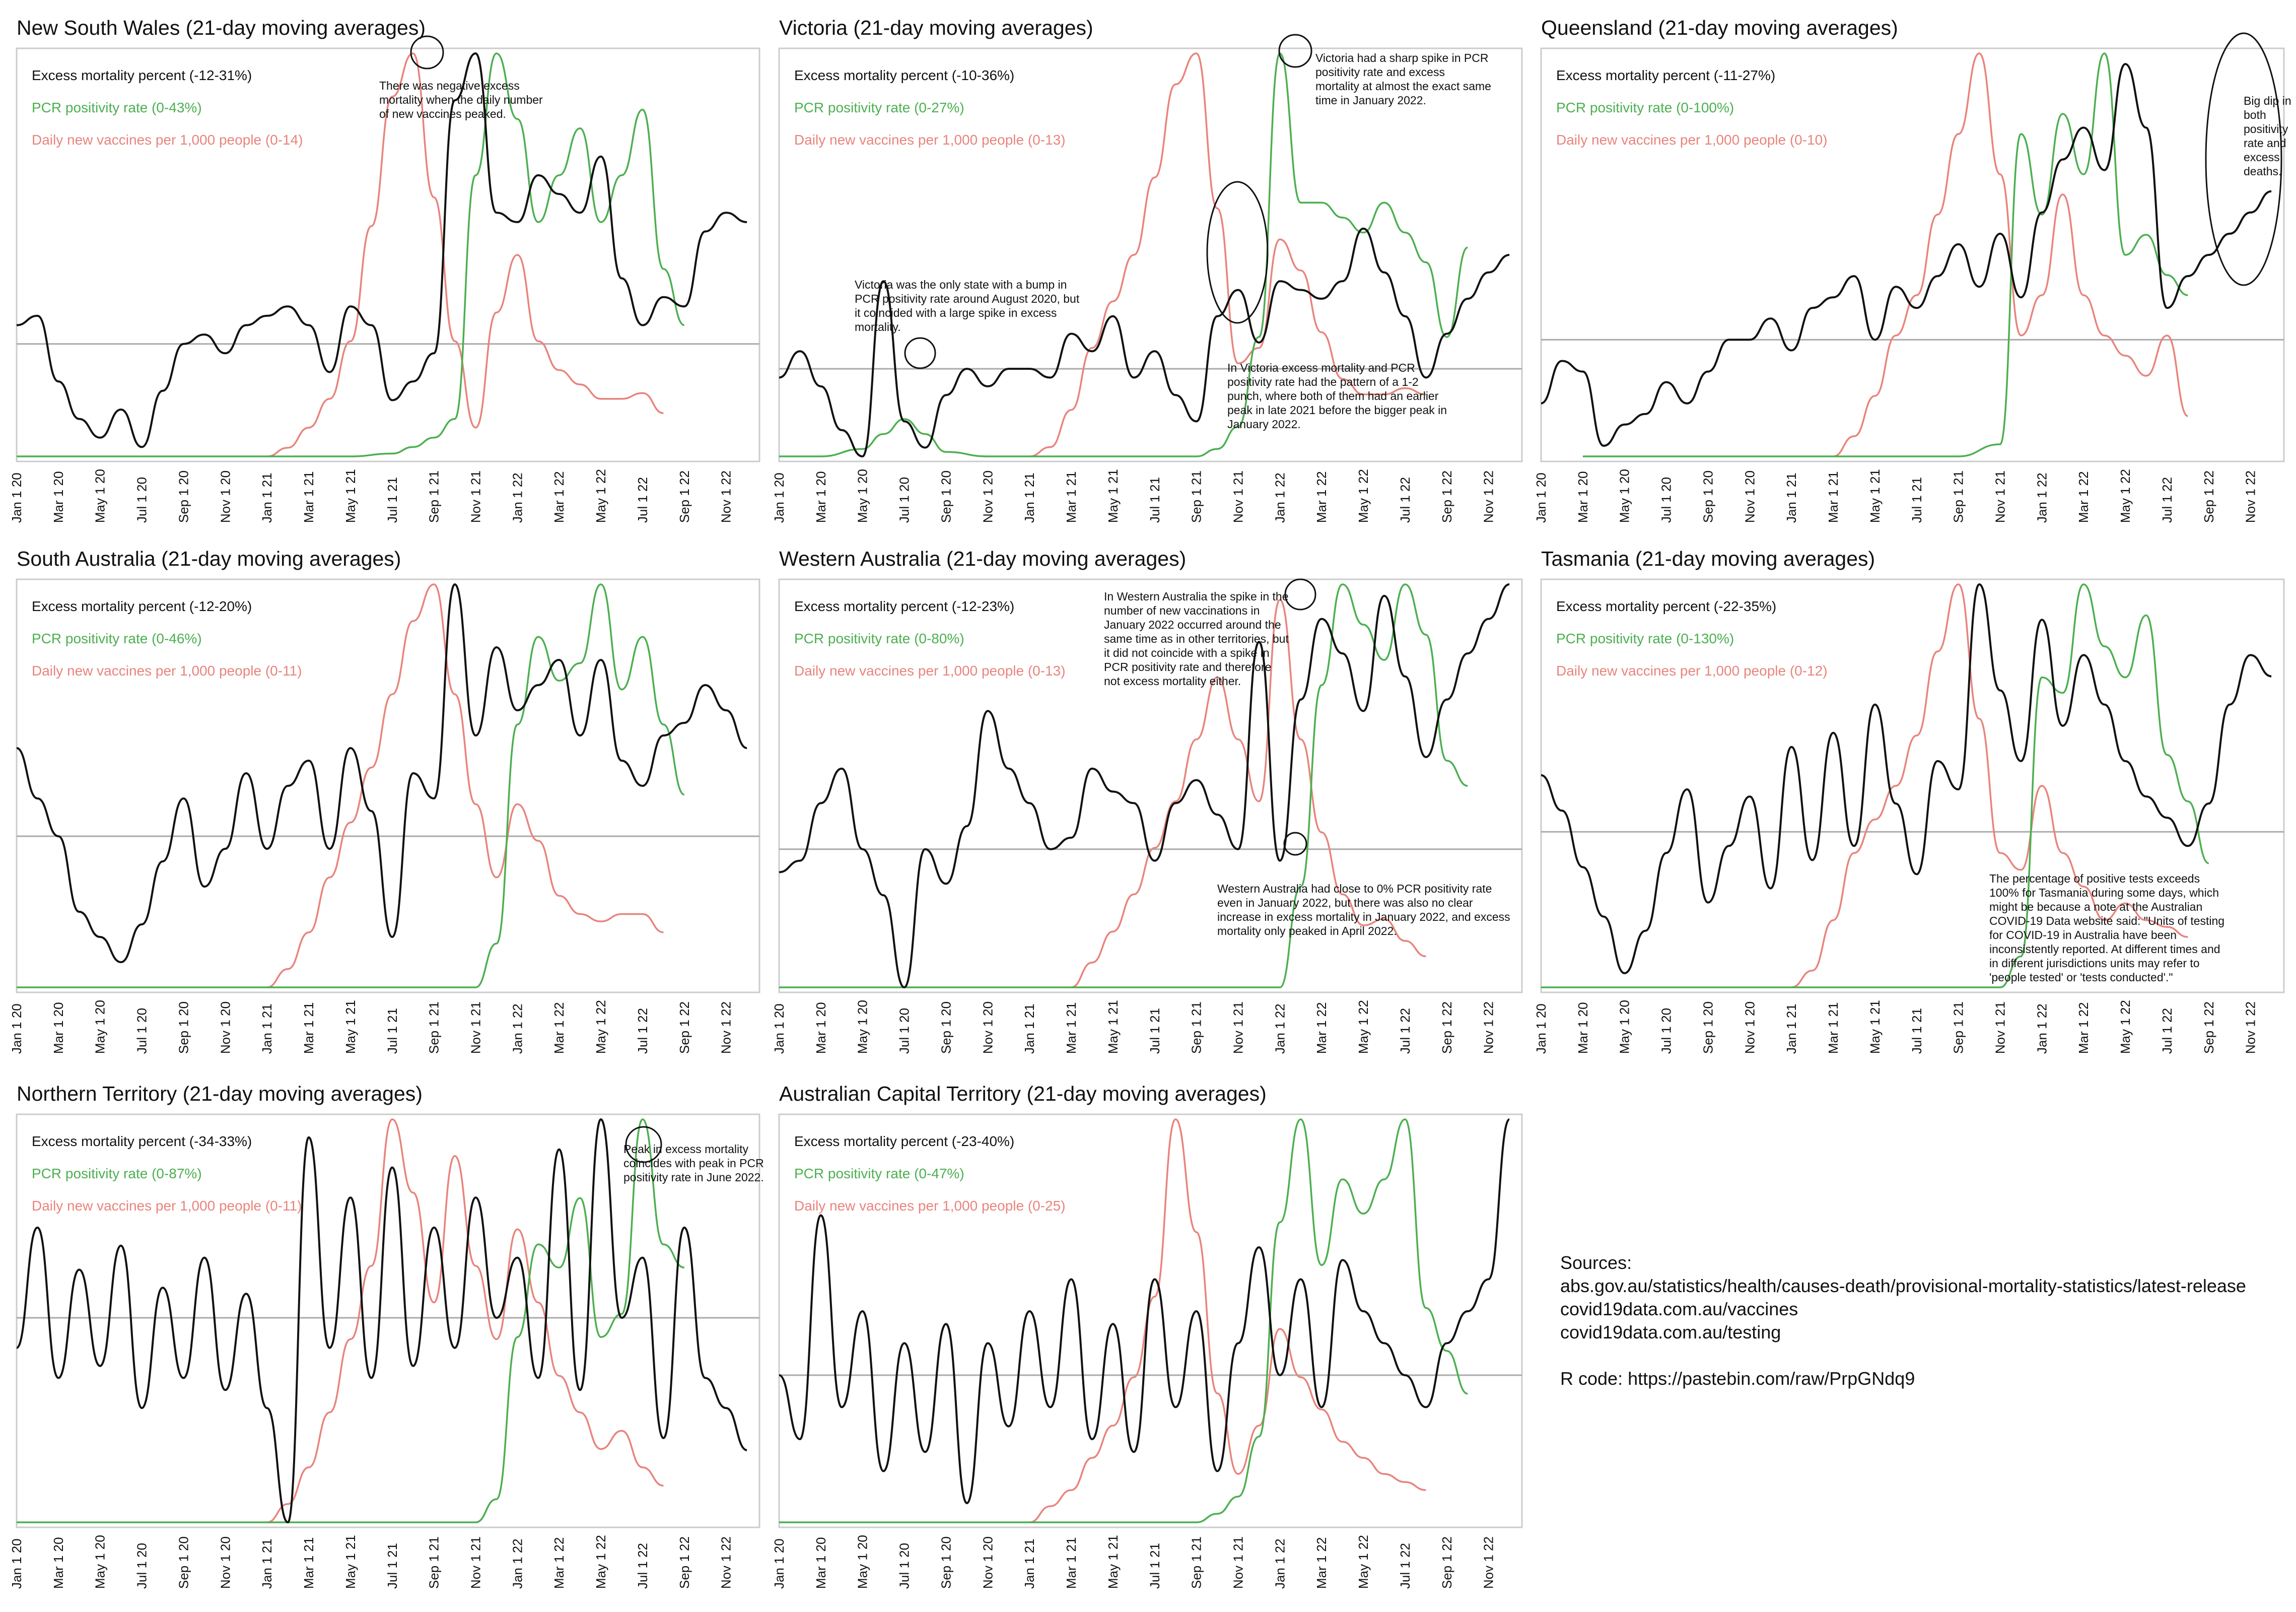 The height and width of the screenshot is (1612, 2296). What do you see at coordinates (142, 76) in the screenshot?
I see `legend-entry: Excess mortality percent (-12-31%)` at bounding box center [142, 76].